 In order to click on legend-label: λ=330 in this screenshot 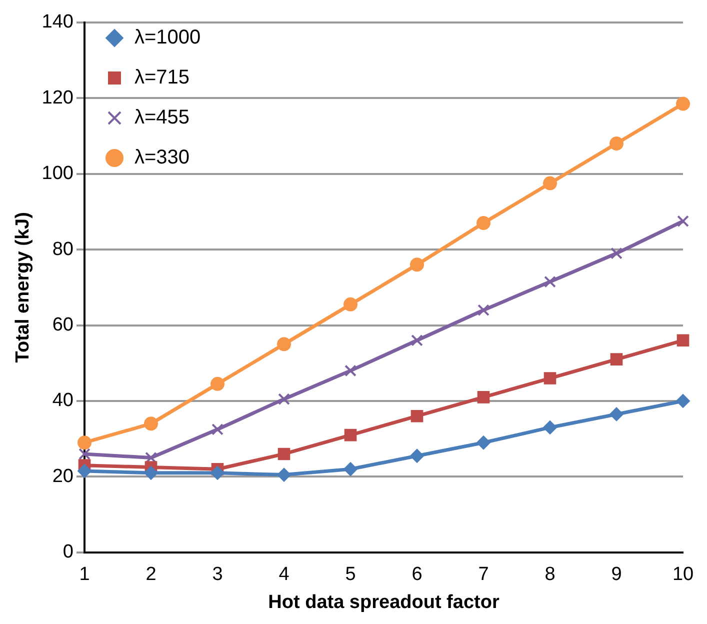, I will do `click(162, 157)`.